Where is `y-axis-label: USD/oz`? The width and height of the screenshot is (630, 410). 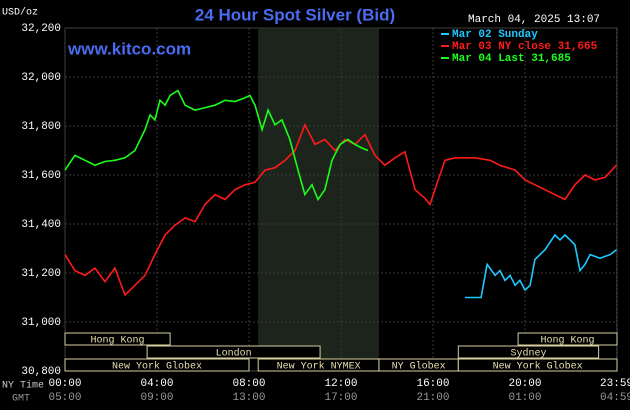
y-axis-label: USD/oz is located at coordinates (20, 13).